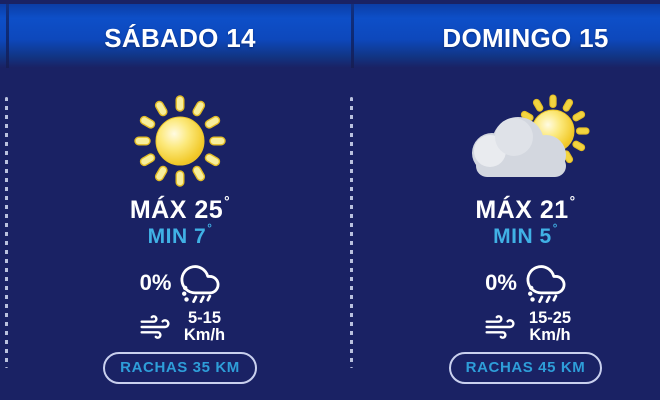 Image resolution: width=660 pixels, height=400 pixels. What do you see at coordinates (180, 327) in the screenshot?
I see `wind-row: 5-15 Km/h` at bounding box center [180, 327].